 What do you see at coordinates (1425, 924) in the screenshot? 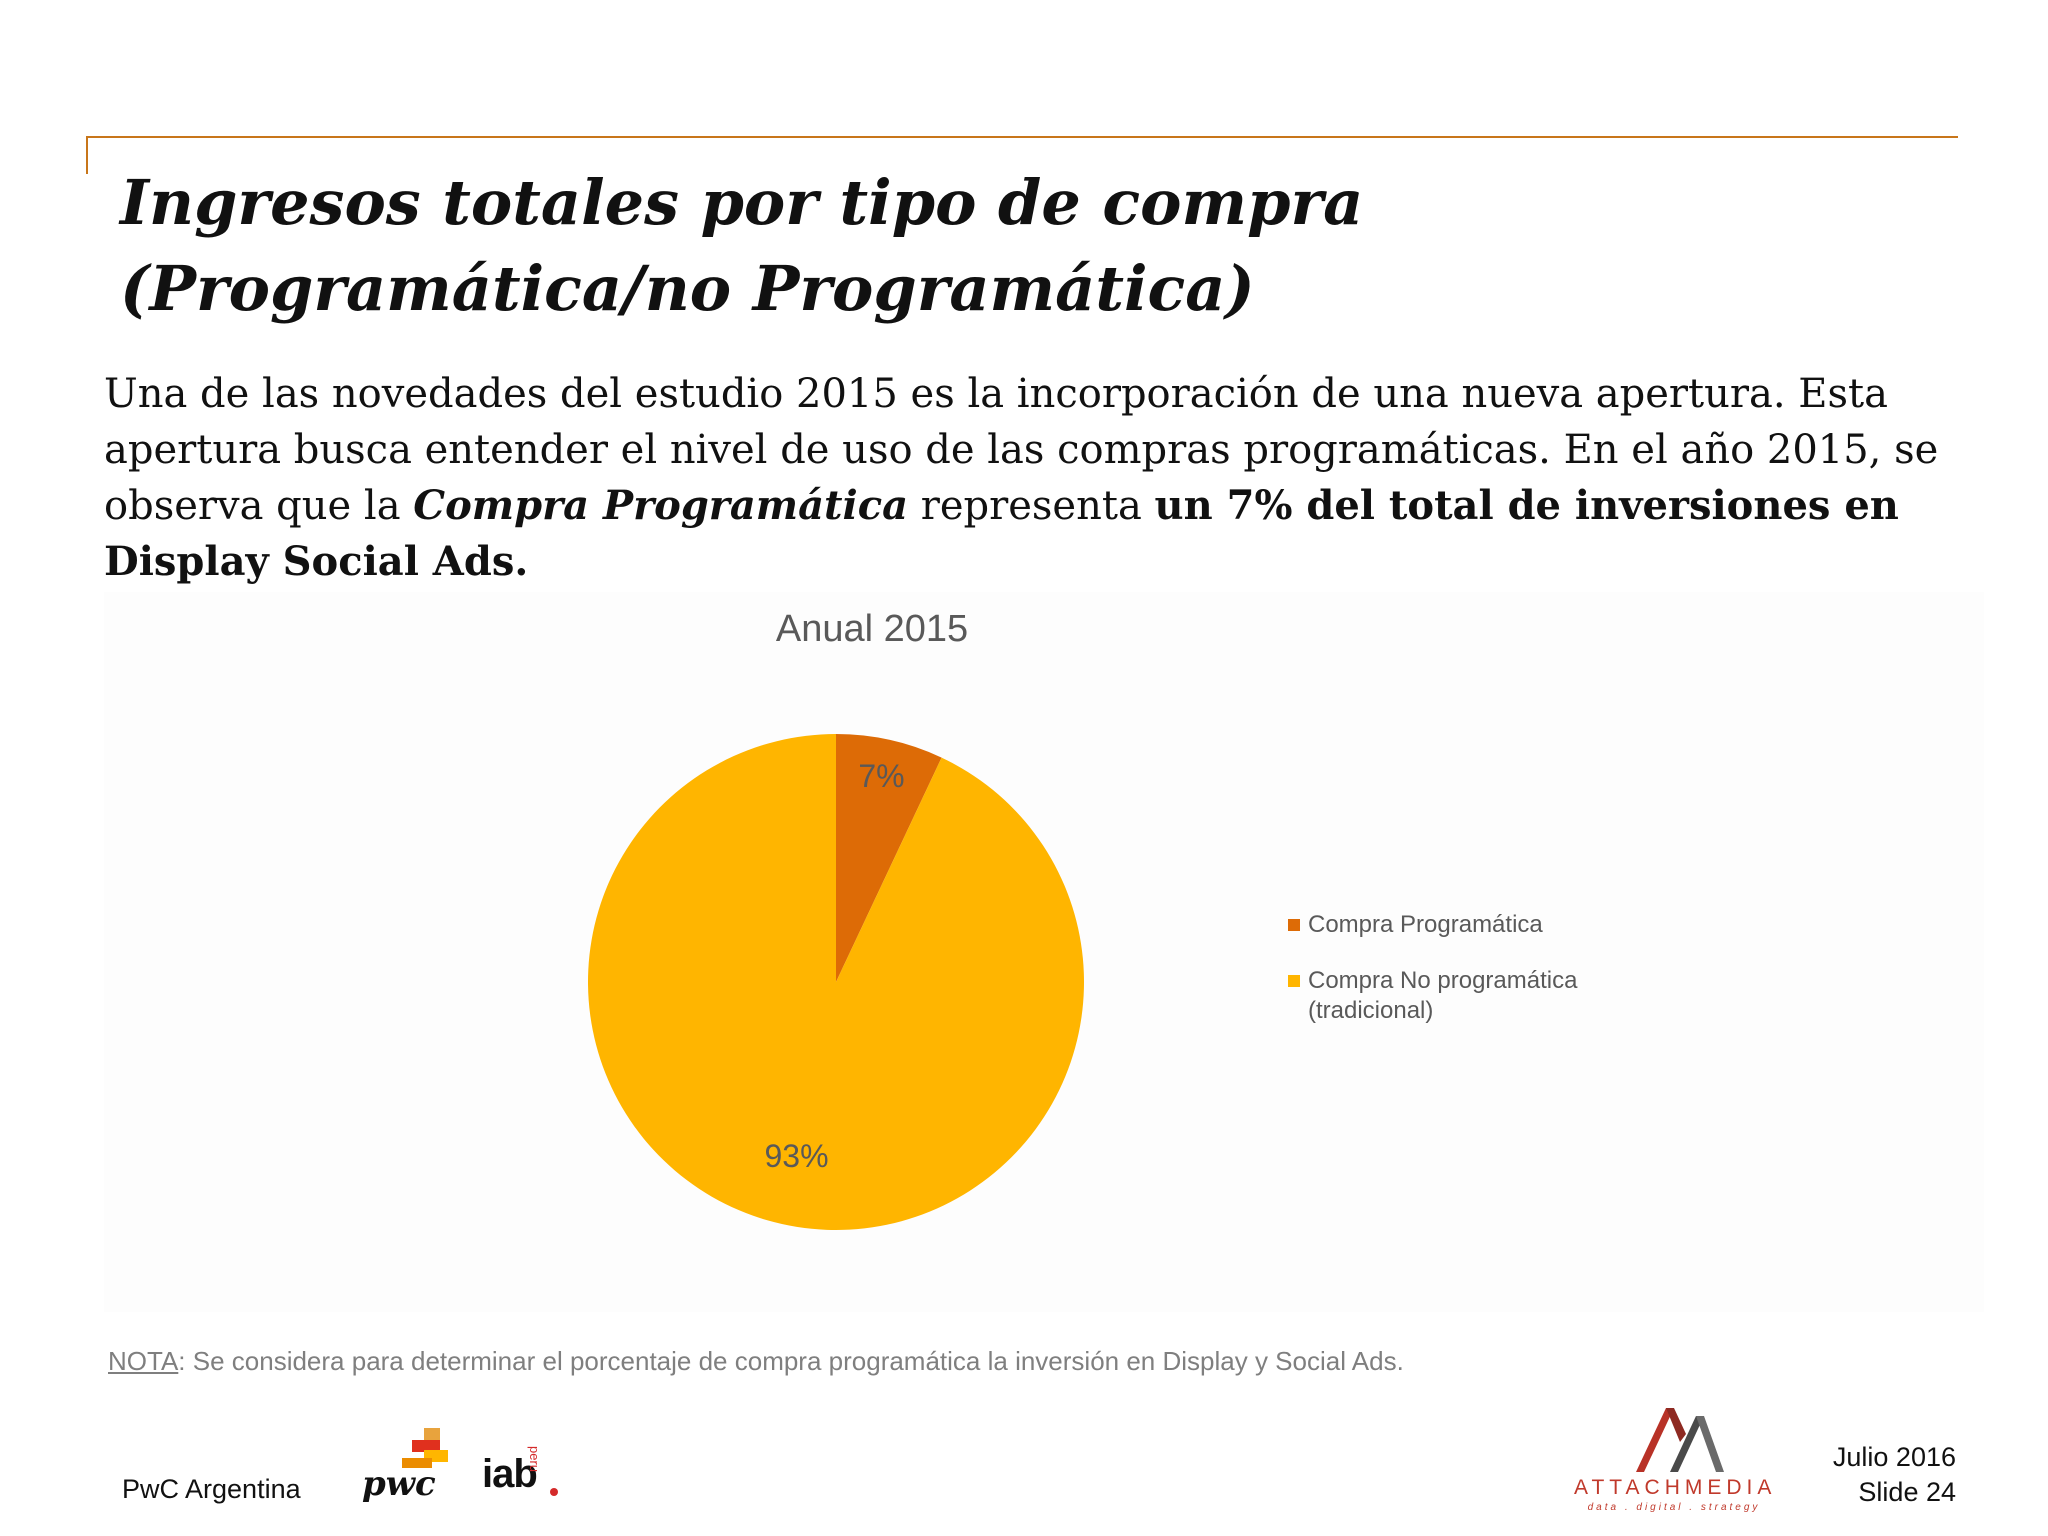
I see `legend-label: Compra Programática` at bounding box center [1425, 924].